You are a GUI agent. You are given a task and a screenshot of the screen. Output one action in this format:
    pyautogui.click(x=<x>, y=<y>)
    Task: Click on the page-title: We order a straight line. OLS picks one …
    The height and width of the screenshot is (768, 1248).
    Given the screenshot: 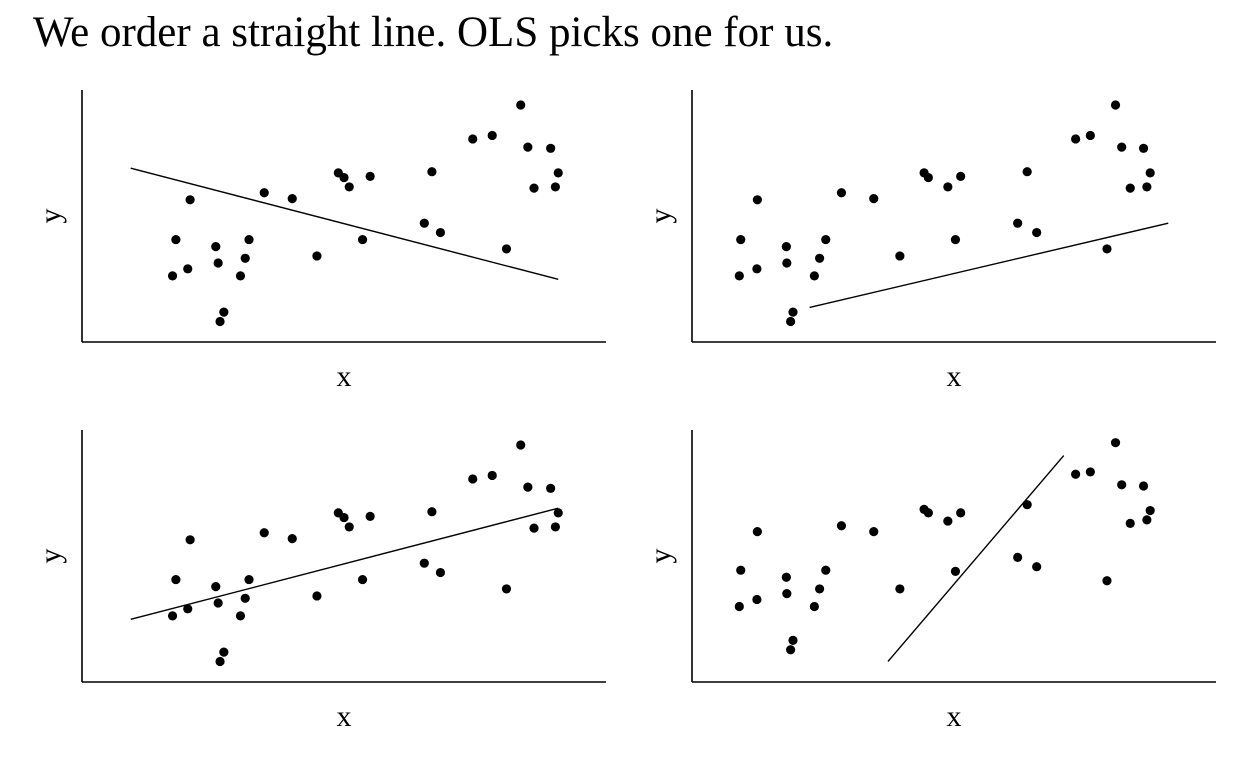 What is the action you would take?
    pyautogui.click(x=433, y=32)
    